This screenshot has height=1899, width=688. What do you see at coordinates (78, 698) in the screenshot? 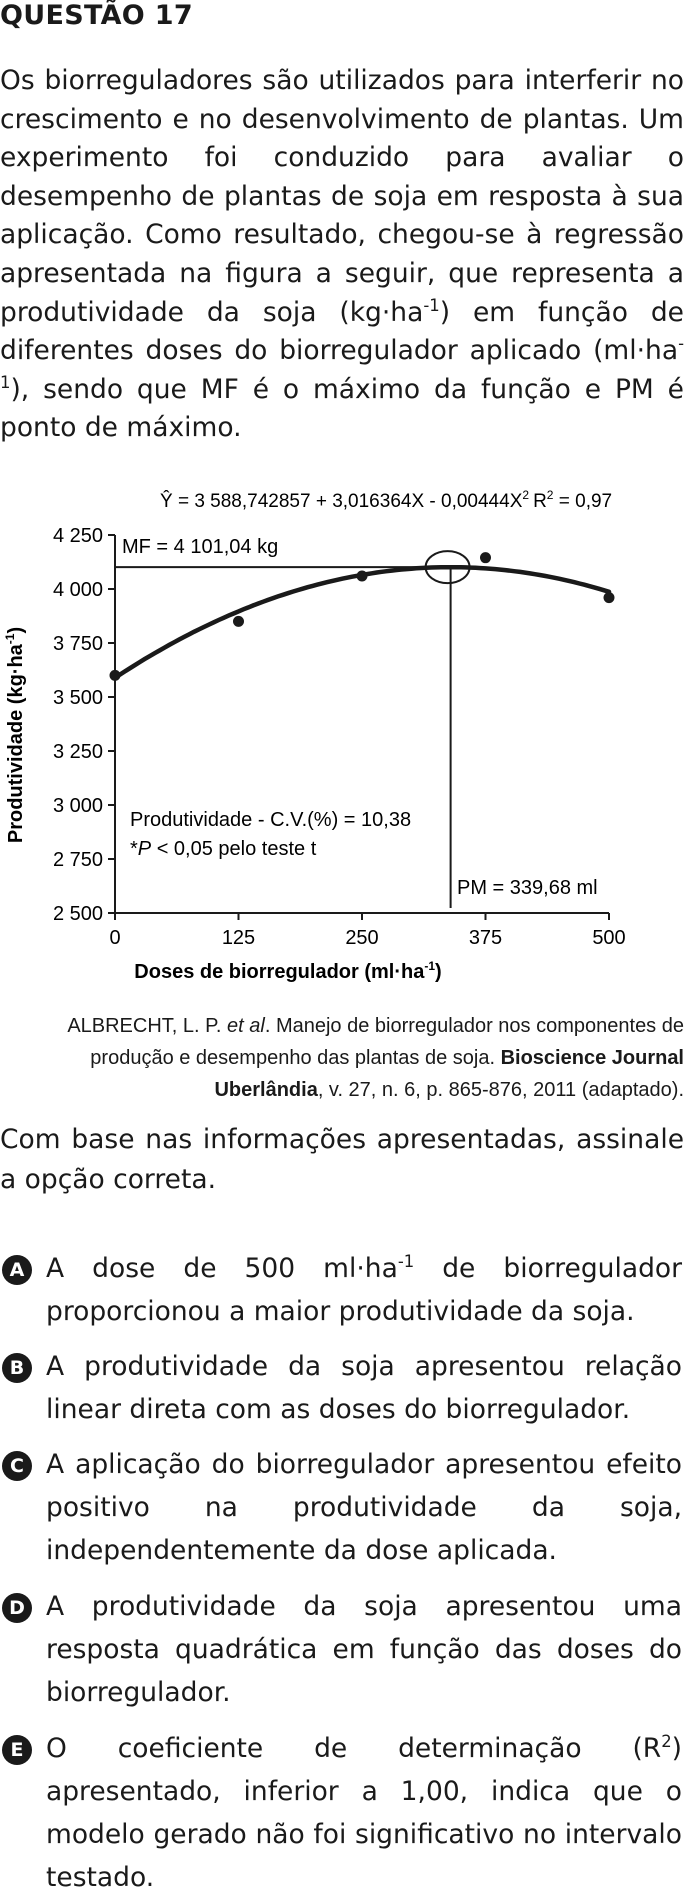
I see `y-tick-label: 3 500` at bounding box center [78, 698].